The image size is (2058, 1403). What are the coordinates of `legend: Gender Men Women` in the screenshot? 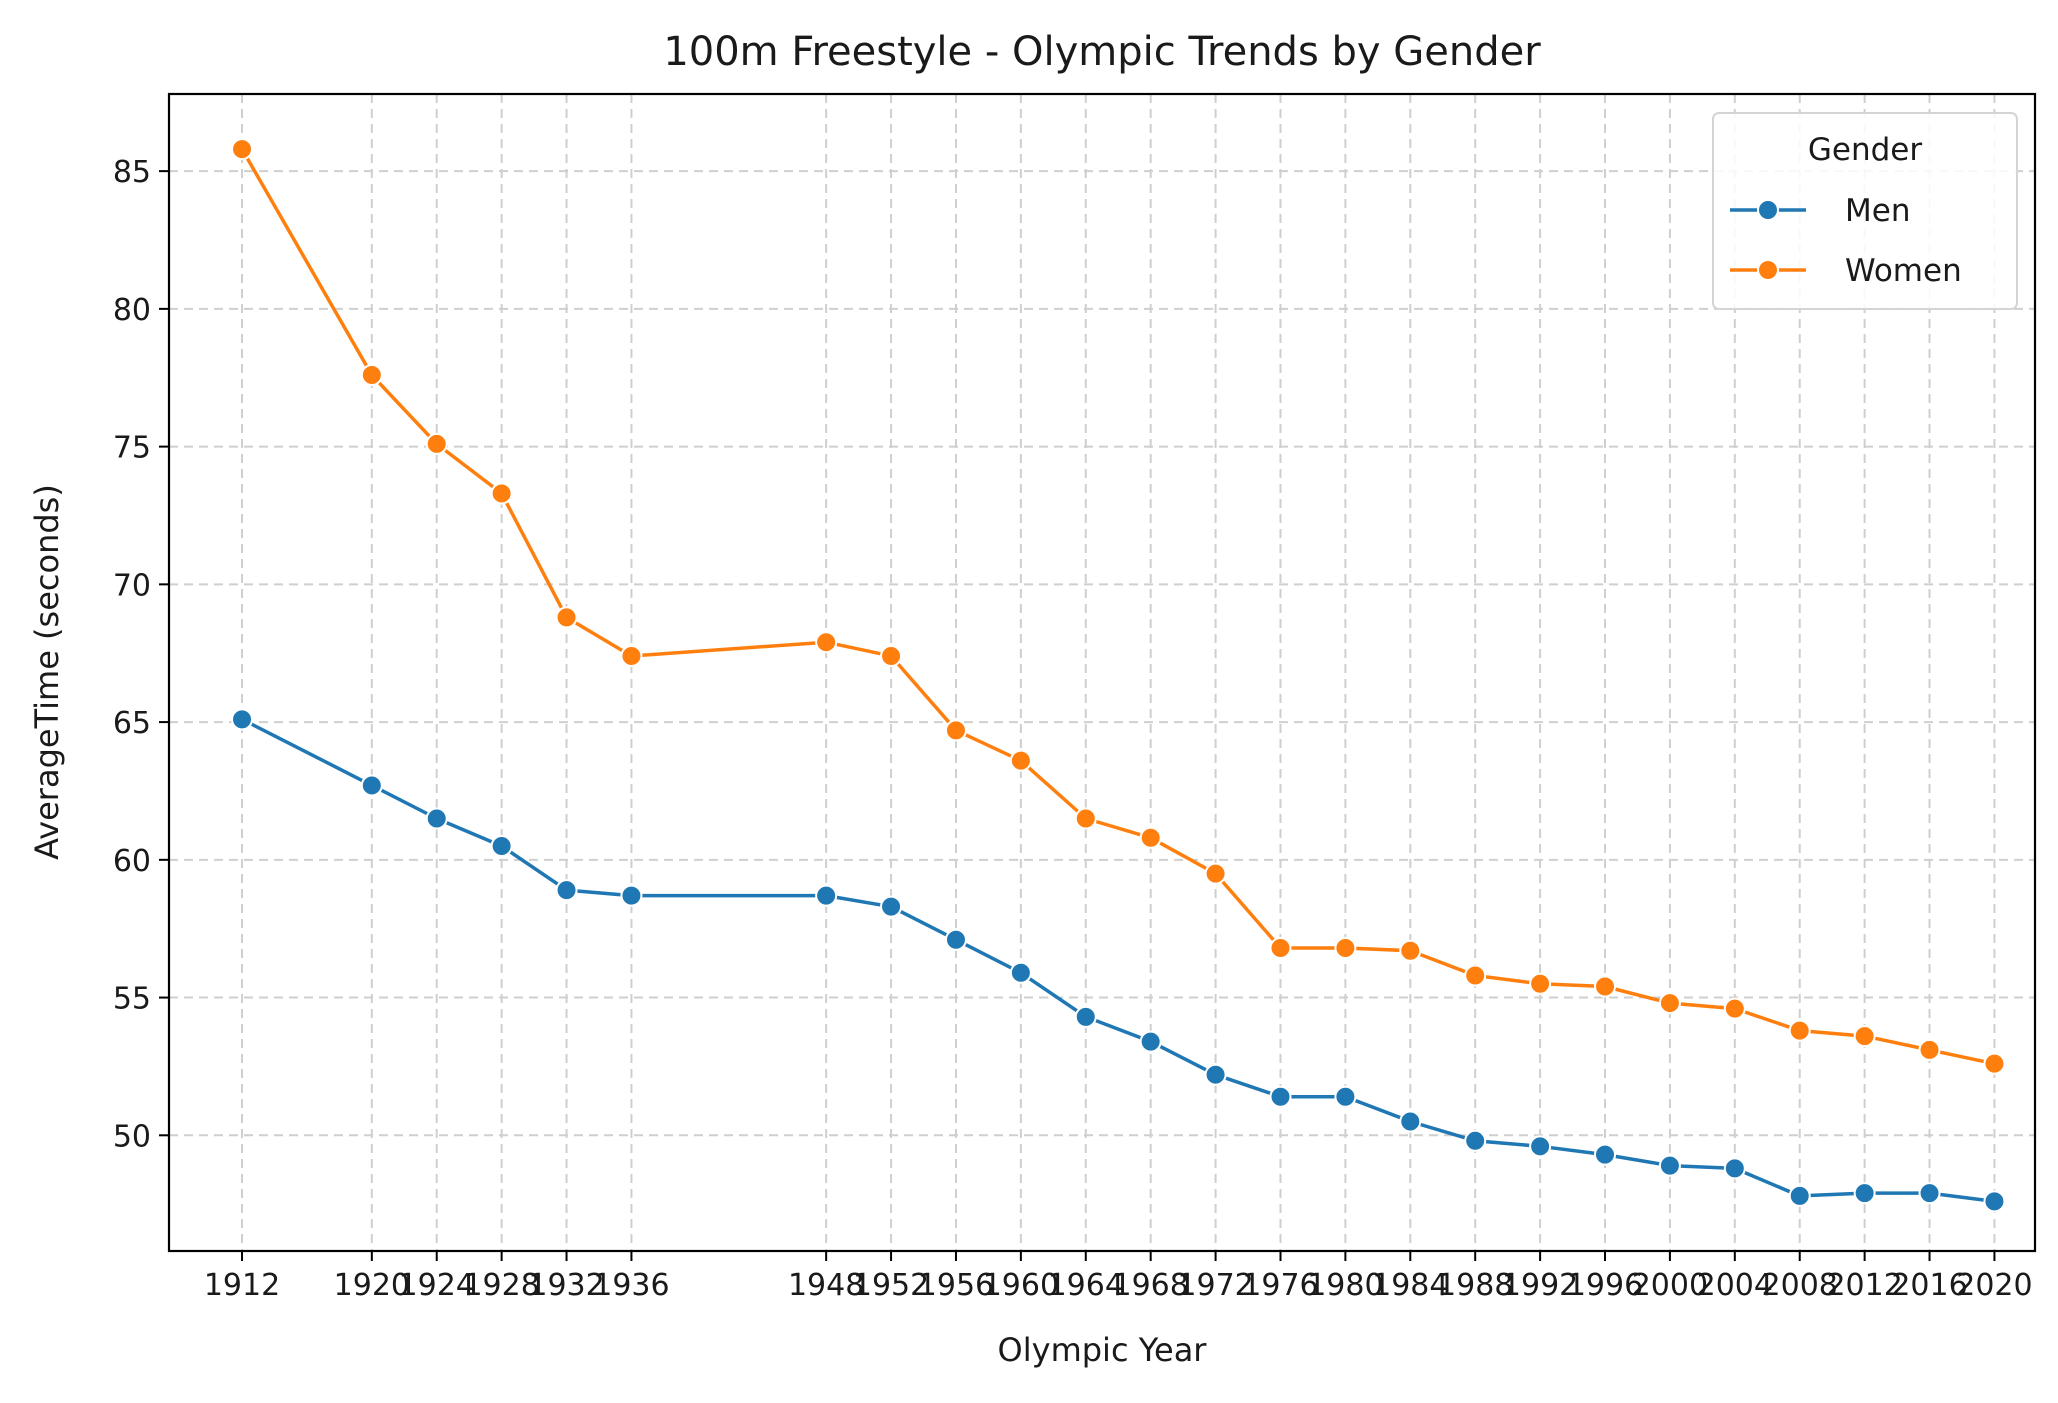 It's located at (1865, 211).